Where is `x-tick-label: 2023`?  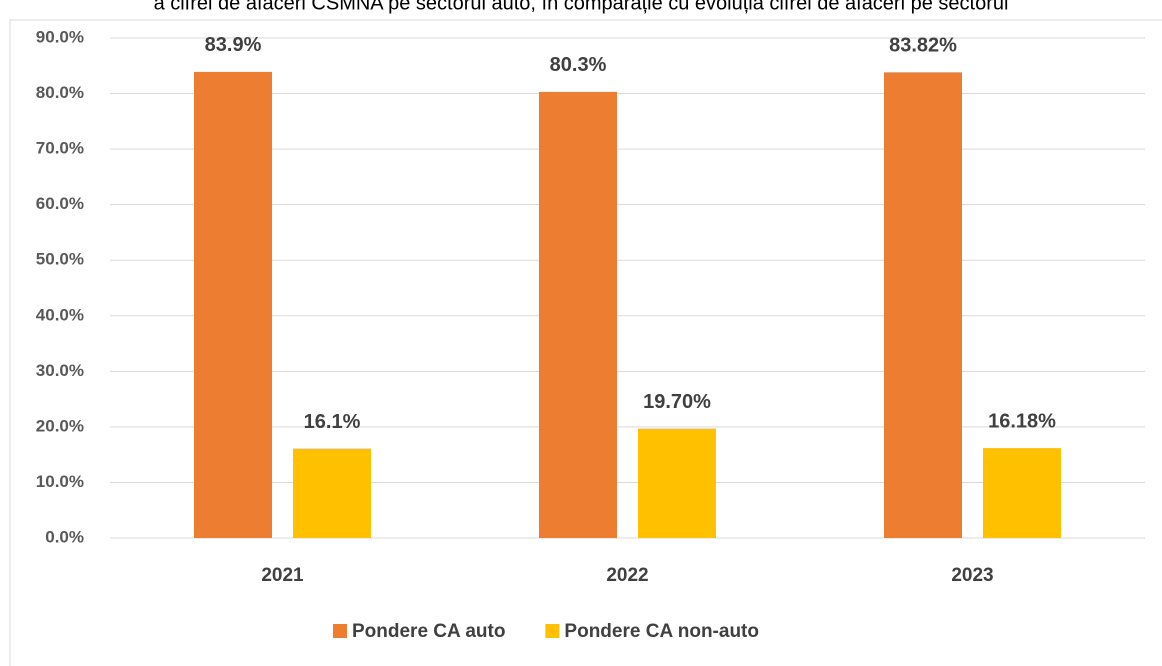
x-tick-label: 2023 is located at coordinates (972, 575).